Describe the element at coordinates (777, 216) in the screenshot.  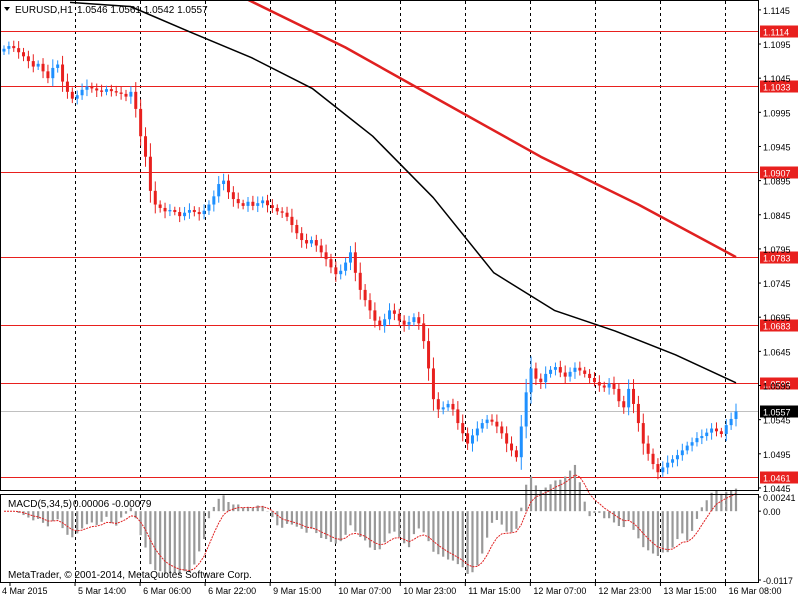
I see `price-tick-label: 1.0845` at that location.